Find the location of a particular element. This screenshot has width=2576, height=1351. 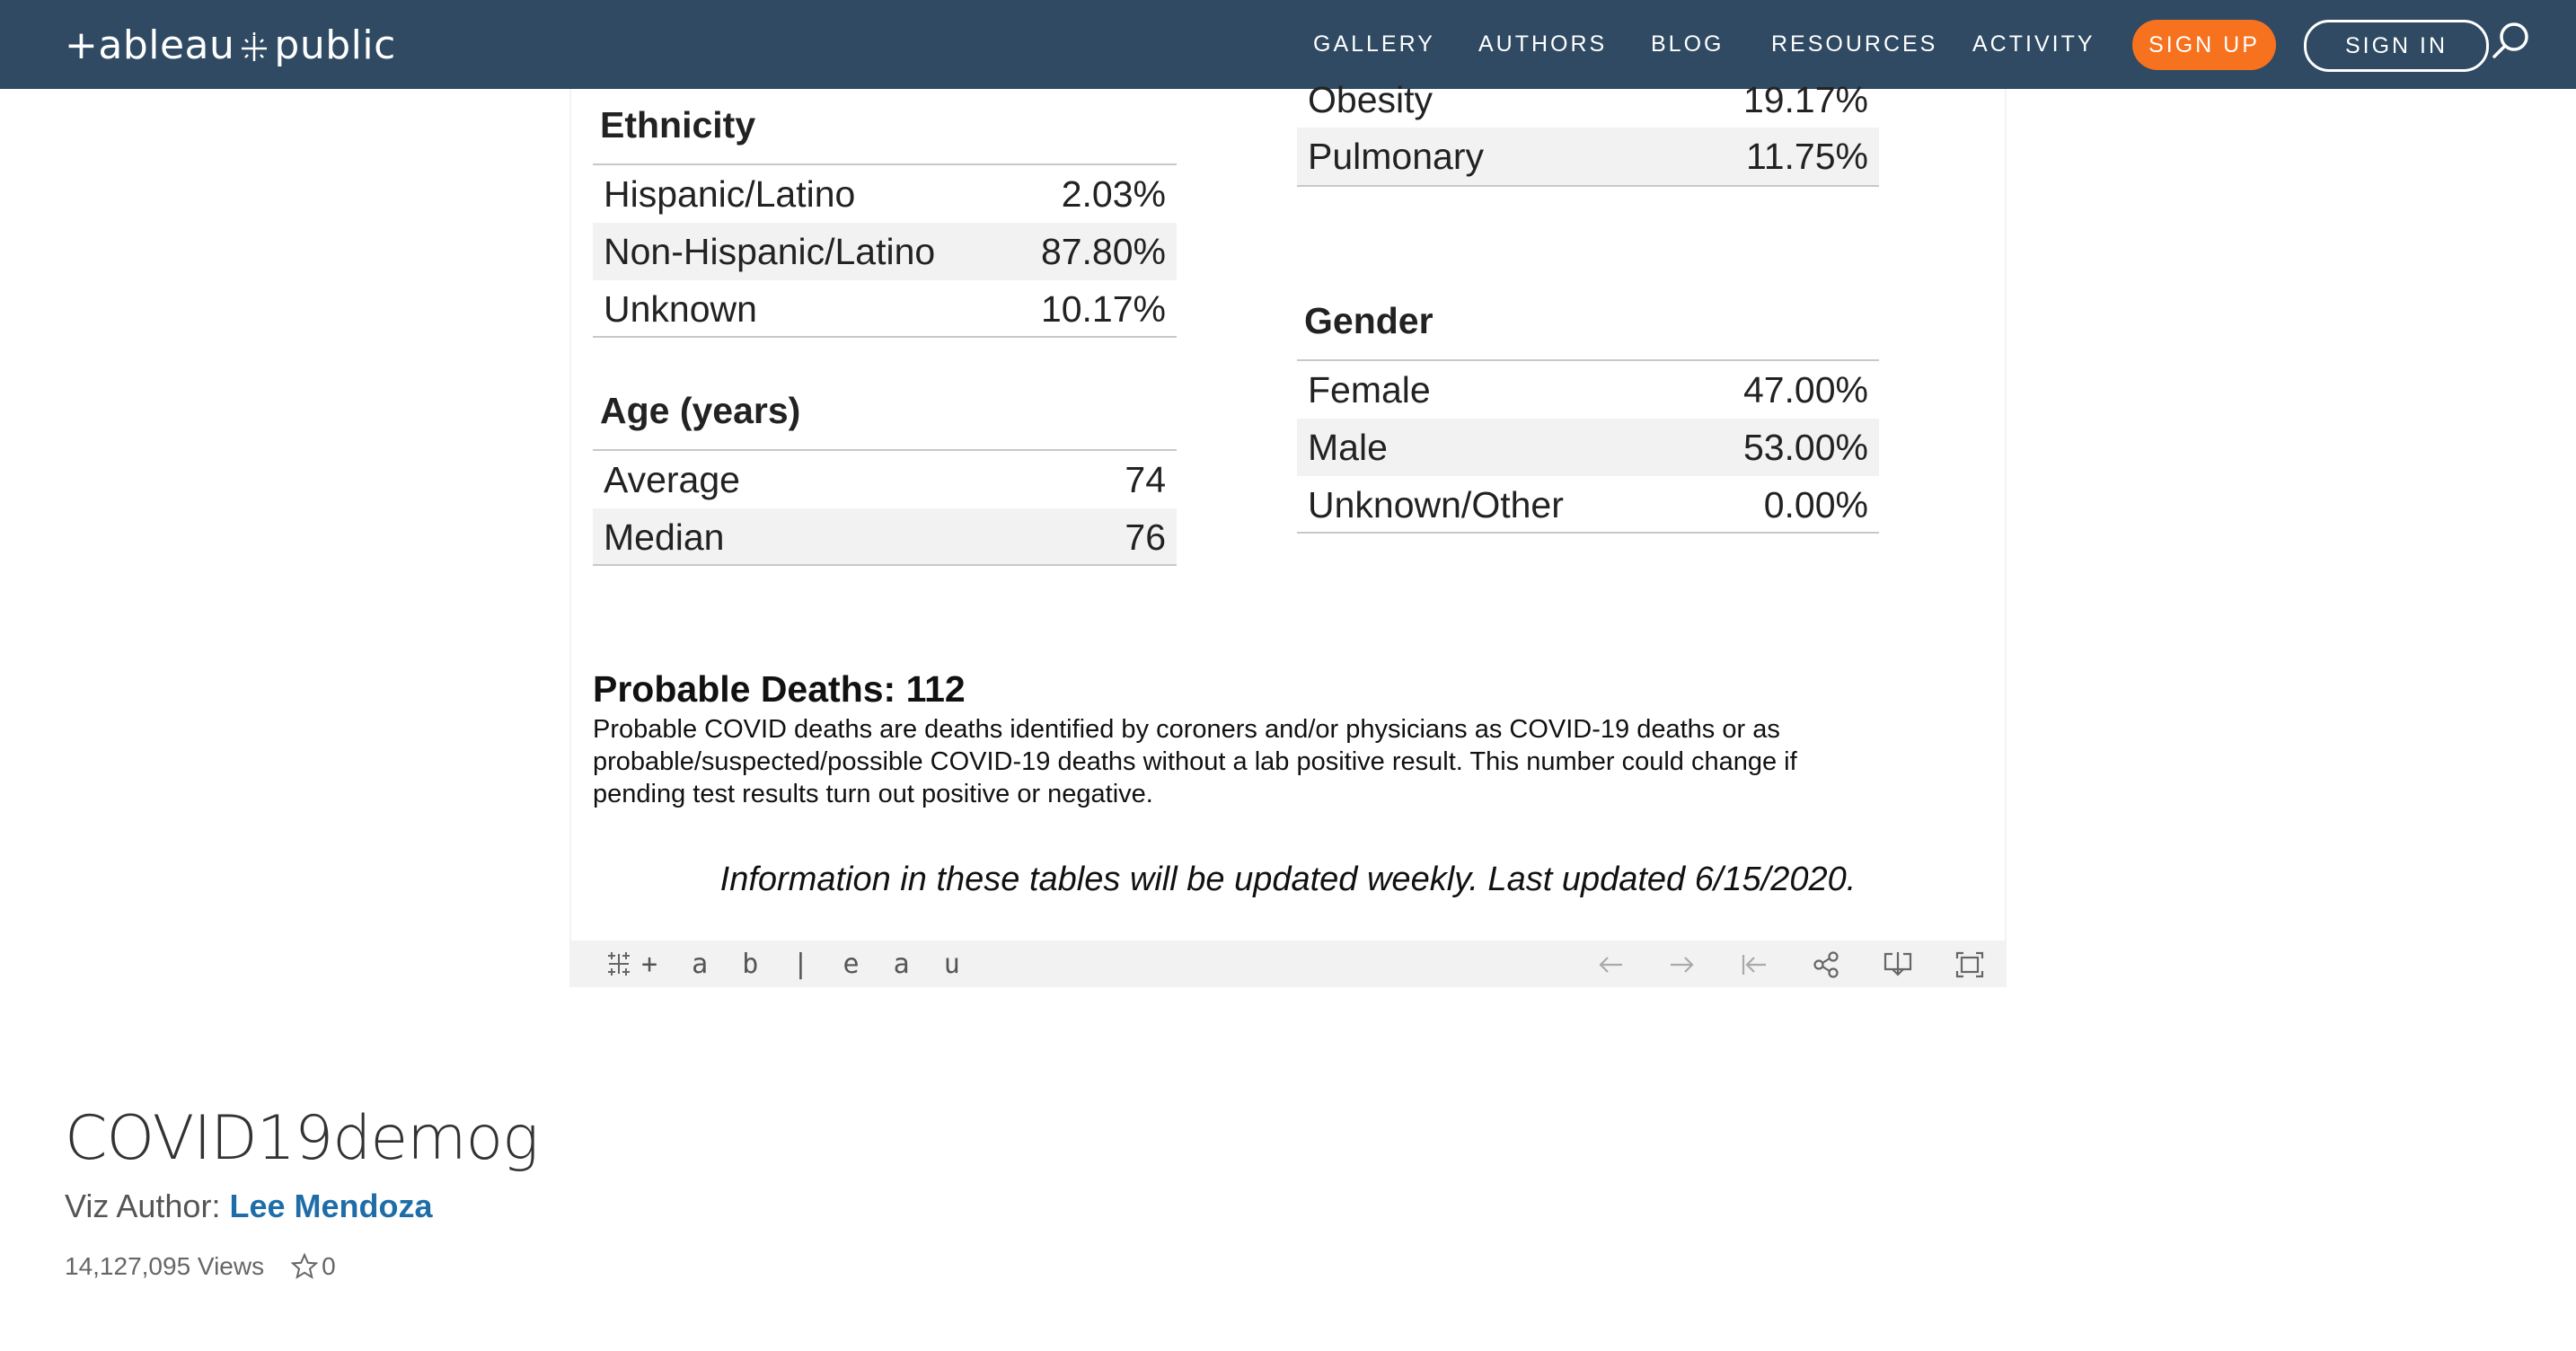

gender-row: Female 47.00% is located at coordinates (1588, 390).